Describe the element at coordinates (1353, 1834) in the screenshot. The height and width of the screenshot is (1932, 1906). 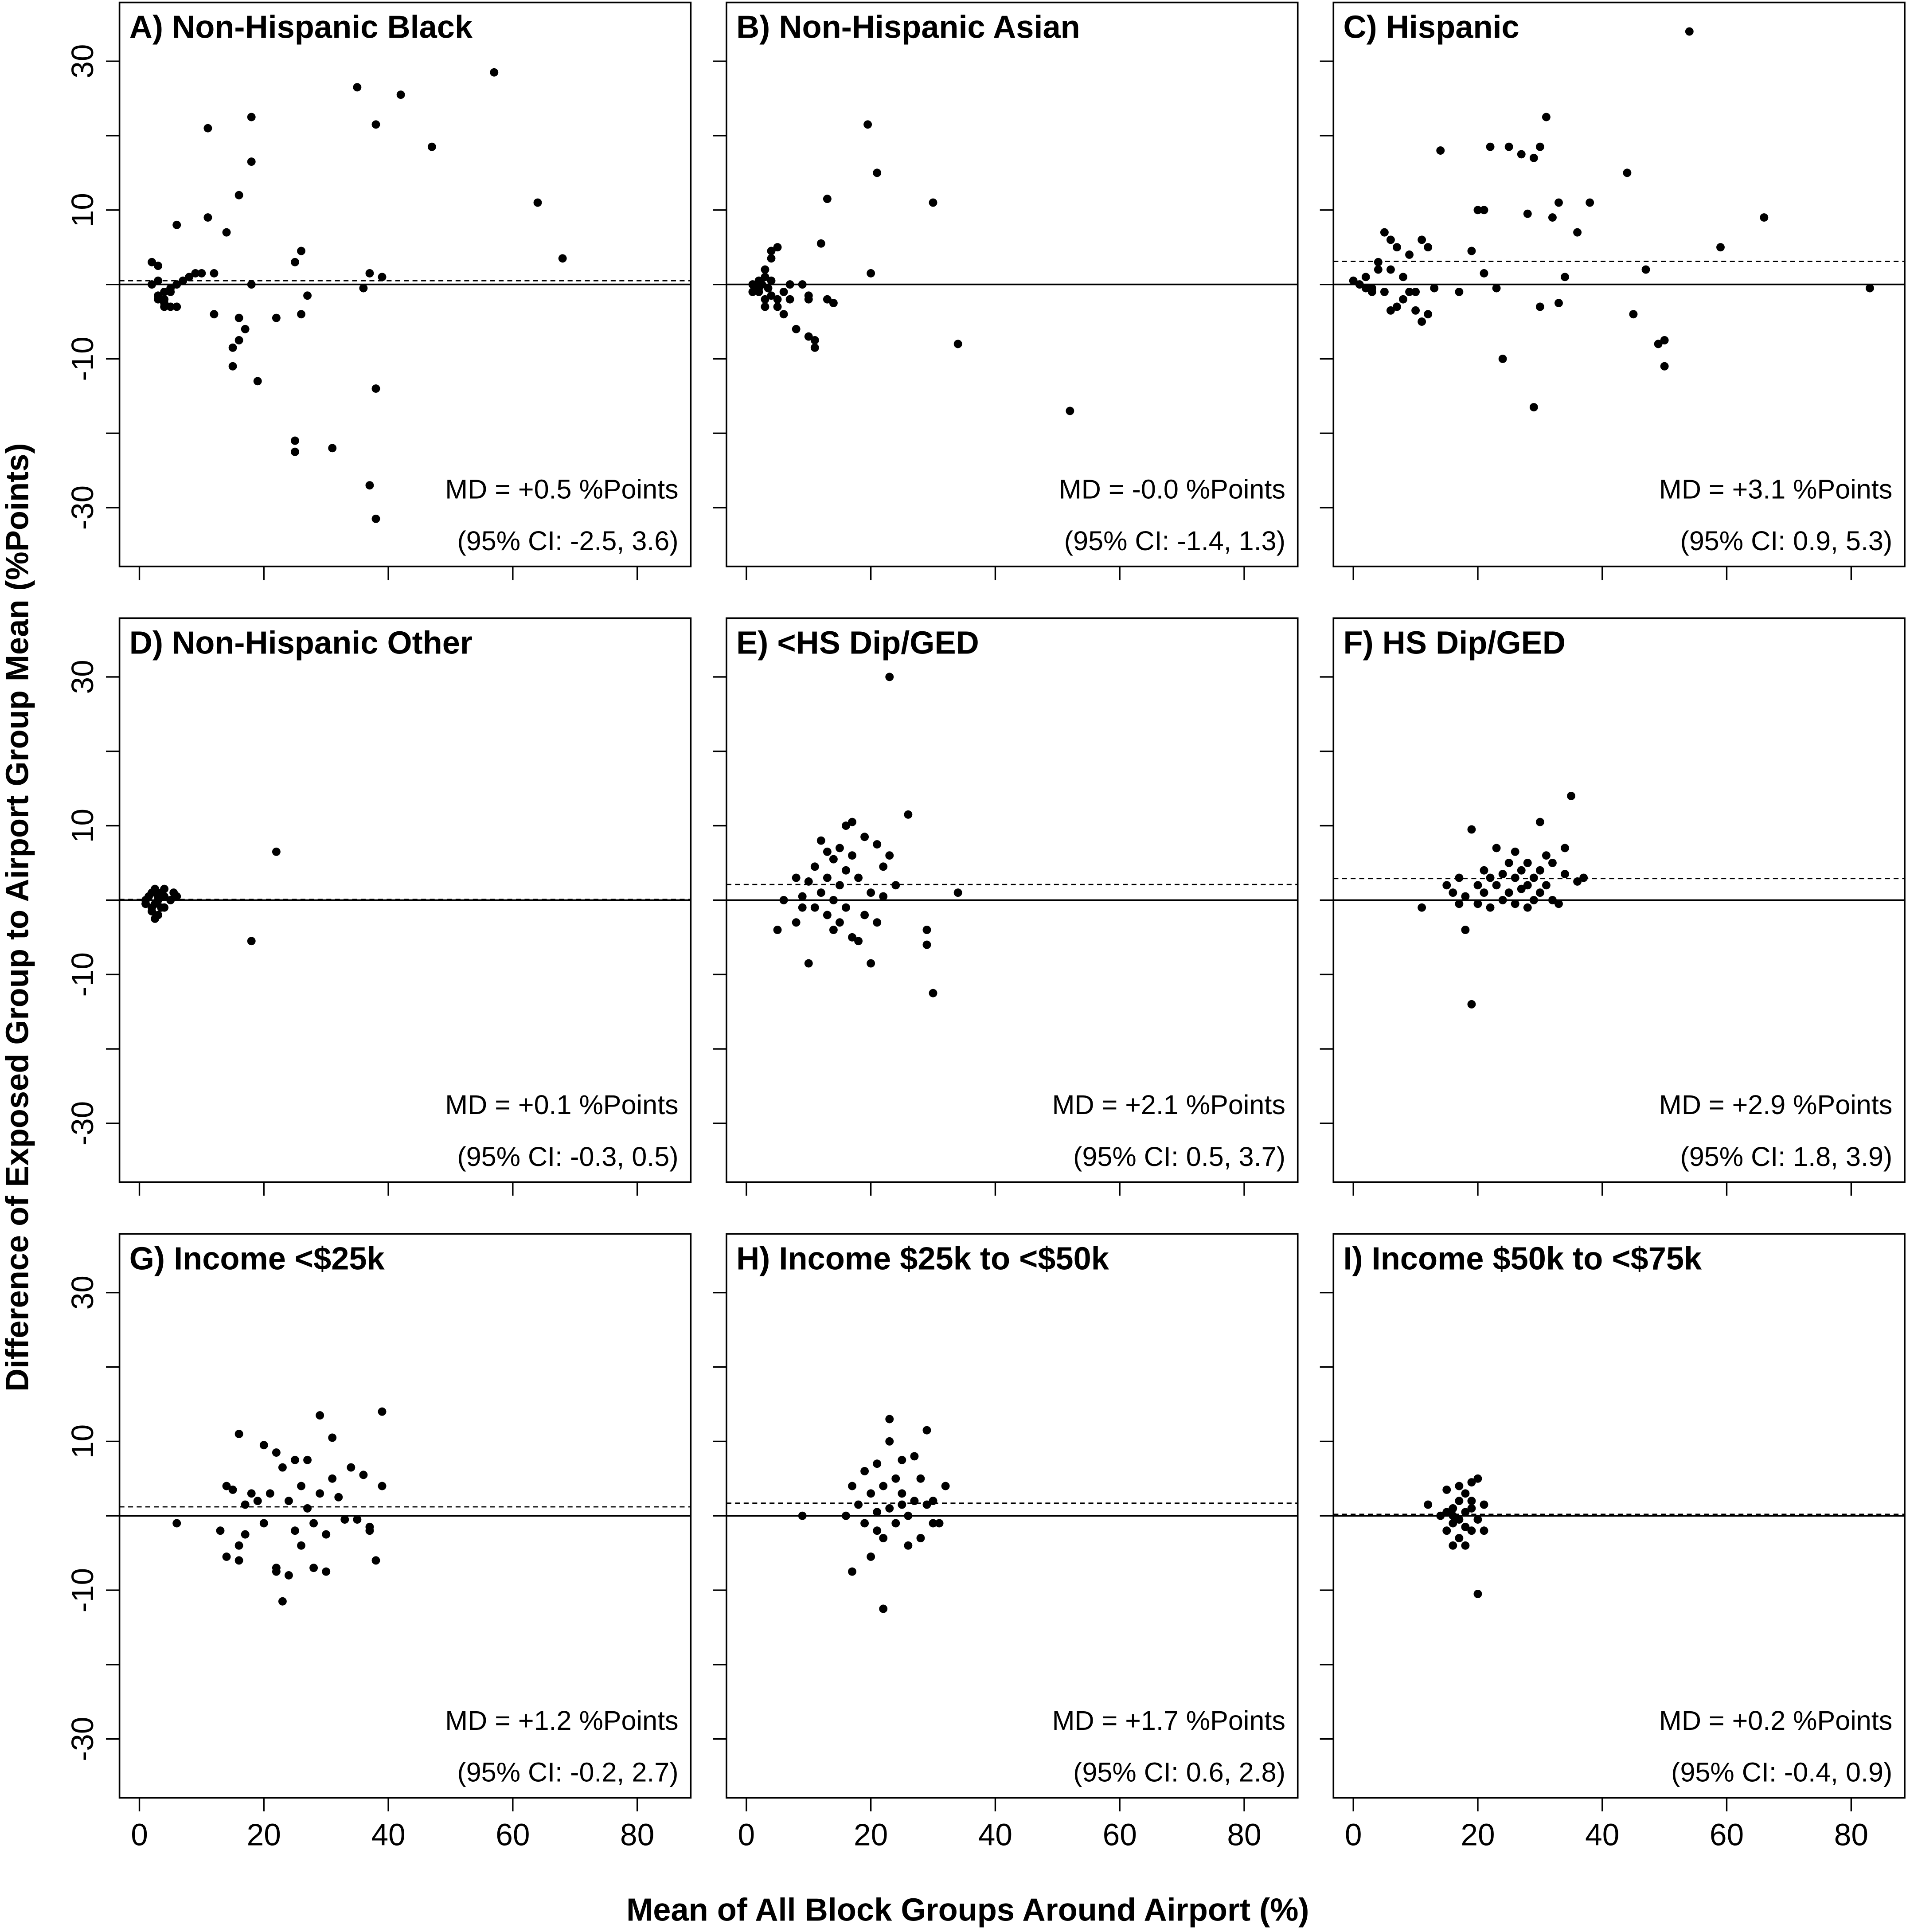
I see `x-tick-label: 0` at that location.